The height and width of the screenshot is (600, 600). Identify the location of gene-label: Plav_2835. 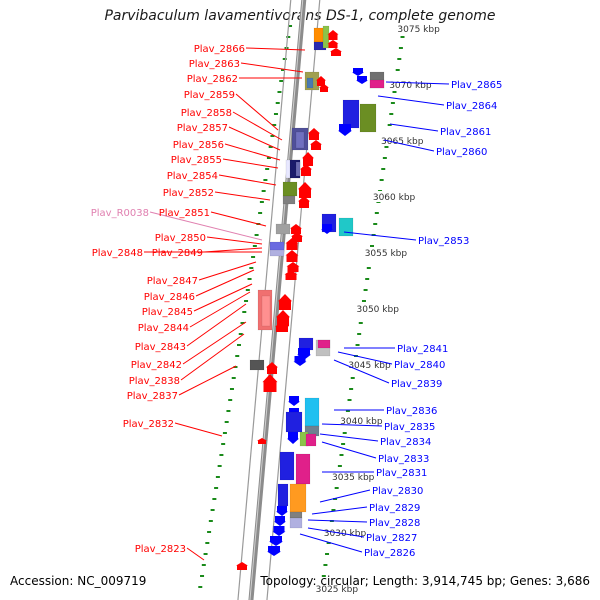
(409, 427).